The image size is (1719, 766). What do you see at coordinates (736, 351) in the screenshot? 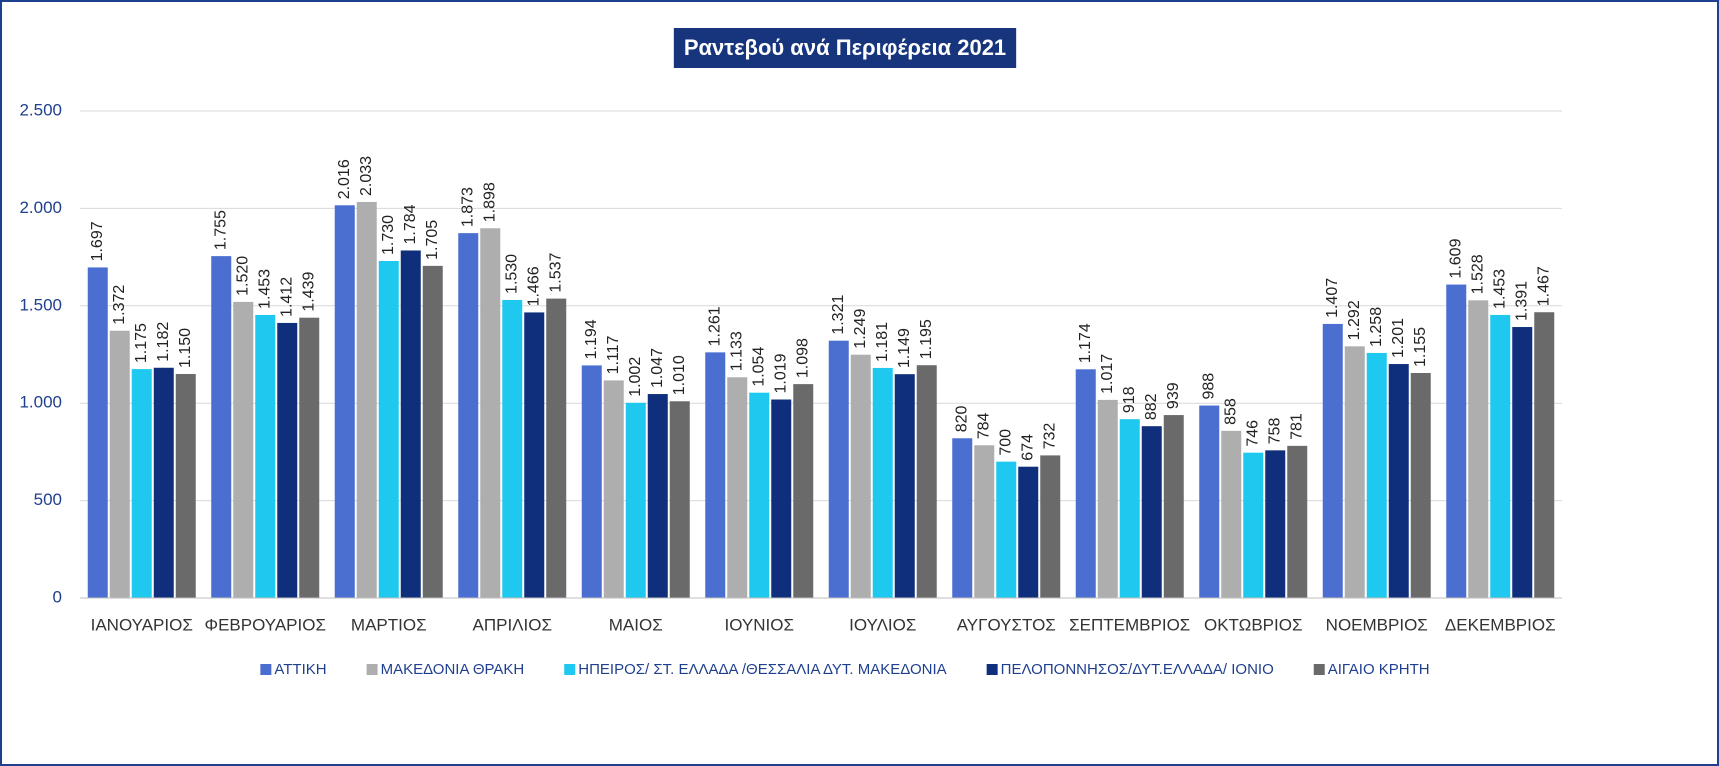
I see `value-label: 1.133` at bounding box center [736, 351].